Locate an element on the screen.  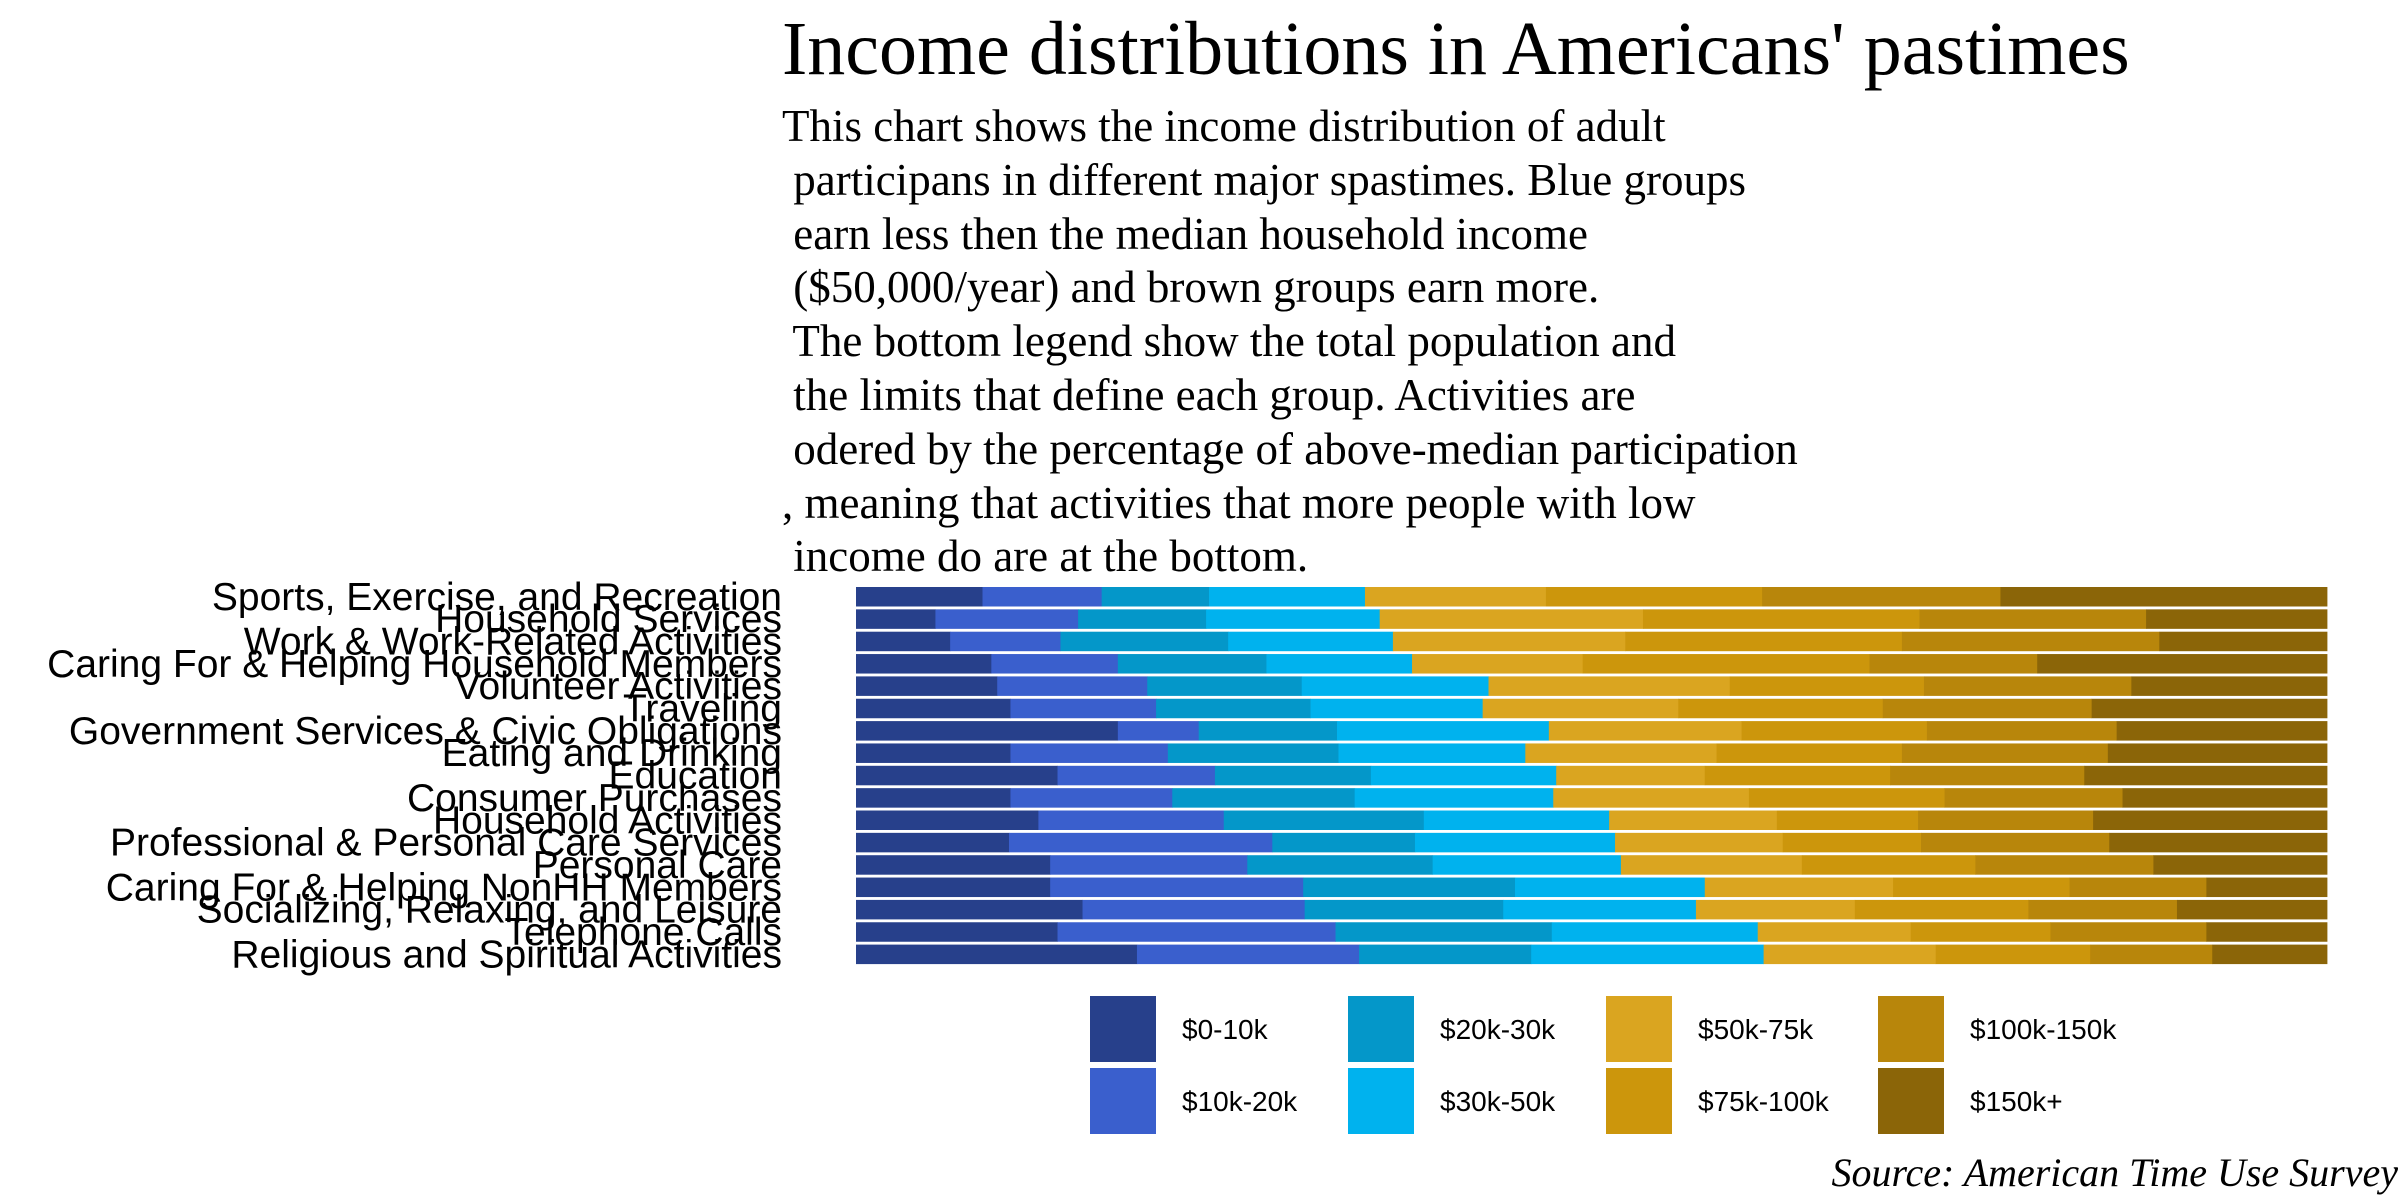
category-label: Government Services & Civic Obligations is located at coordinates (425, 731).